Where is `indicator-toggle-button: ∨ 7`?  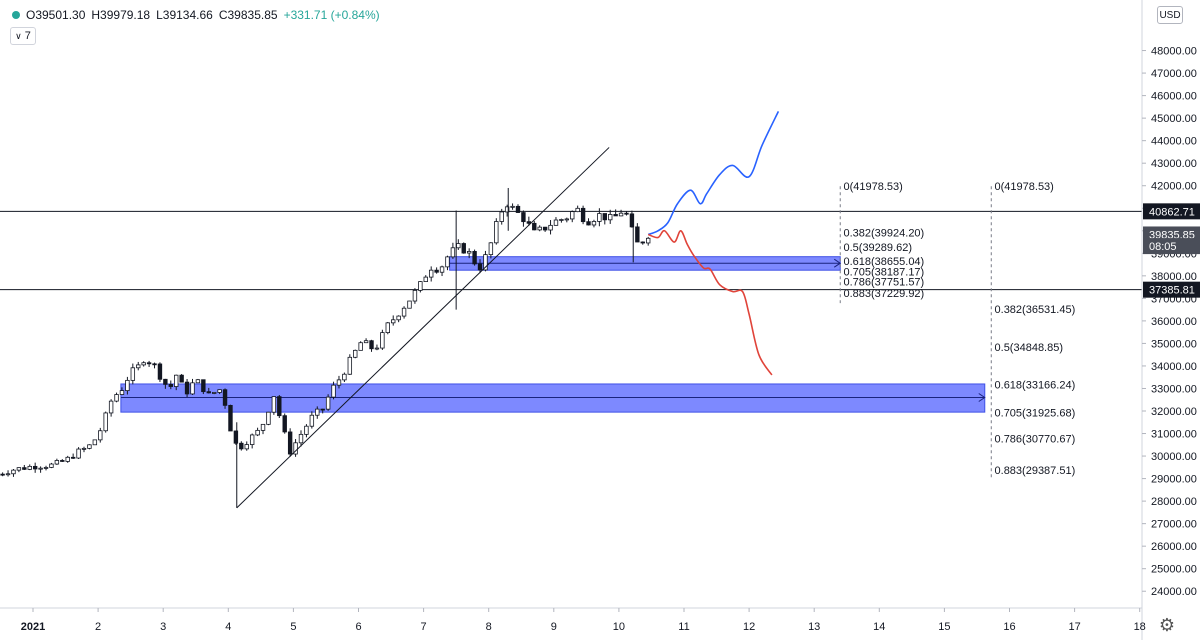 indicator-toggle-button: ∨ 7 is located at coordinates (23, 36).